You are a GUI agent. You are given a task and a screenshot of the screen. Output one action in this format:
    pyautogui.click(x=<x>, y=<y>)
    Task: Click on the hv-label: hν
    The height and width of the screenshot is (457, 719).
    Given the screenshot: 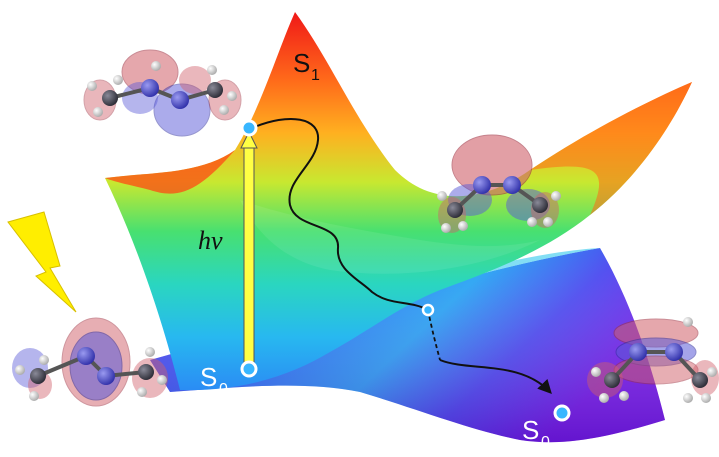 What is the action you would take?
    pyautogui.click(x=210, y=240)
    